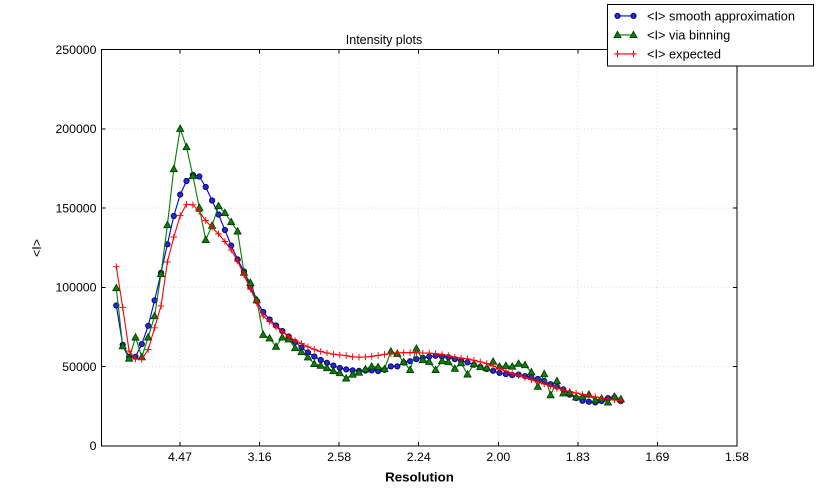 This screenshot has height=497, width=817. Describe the element at coordinates (75, 288) in the screenshot. I see `svg-text: 100000` at that location.